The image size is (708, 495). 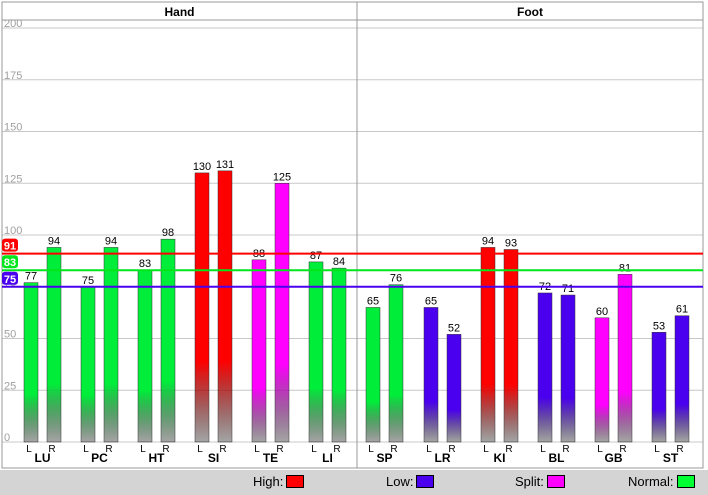 I want to click on side-label-ht-l: L, so click(x=143, y=449).